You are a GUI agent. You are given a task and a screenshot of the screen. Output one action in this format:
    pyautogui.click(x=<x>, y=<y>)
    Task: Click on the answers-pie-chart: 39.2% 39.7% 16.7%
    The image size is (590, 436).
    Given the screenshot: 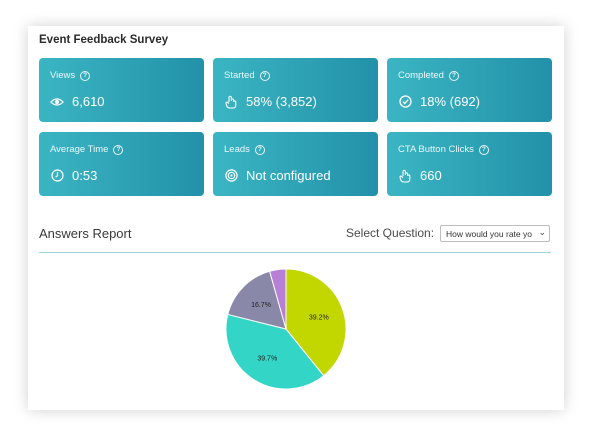 What is the action you would take?
    pyautogui.click(x=295, y=338)
    